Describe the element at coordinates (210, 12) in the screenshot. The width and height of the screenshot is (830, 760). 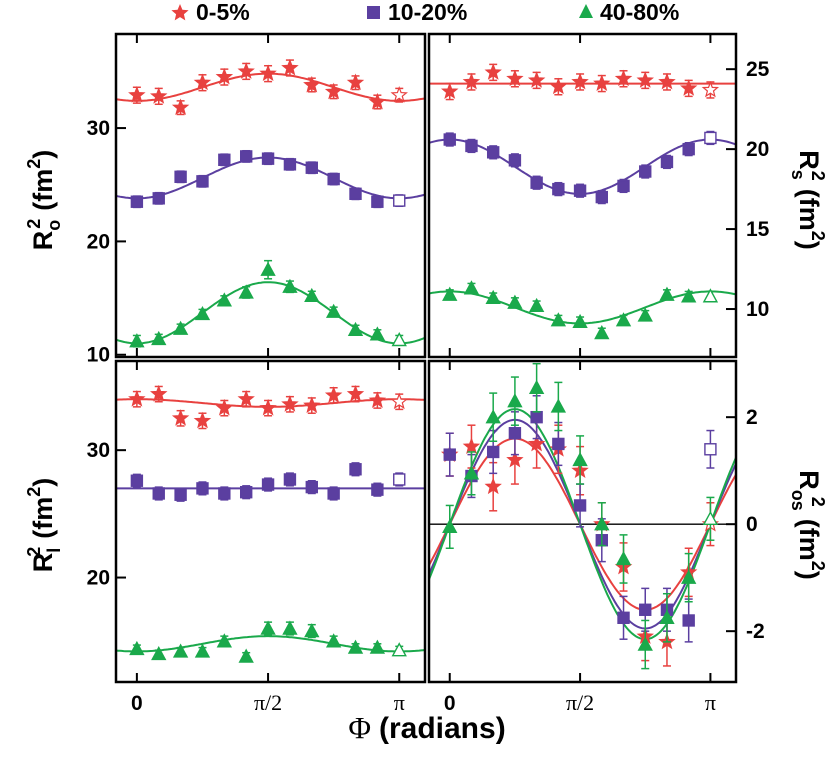
I see `legend-item-0-5: 0-5%` at that location.